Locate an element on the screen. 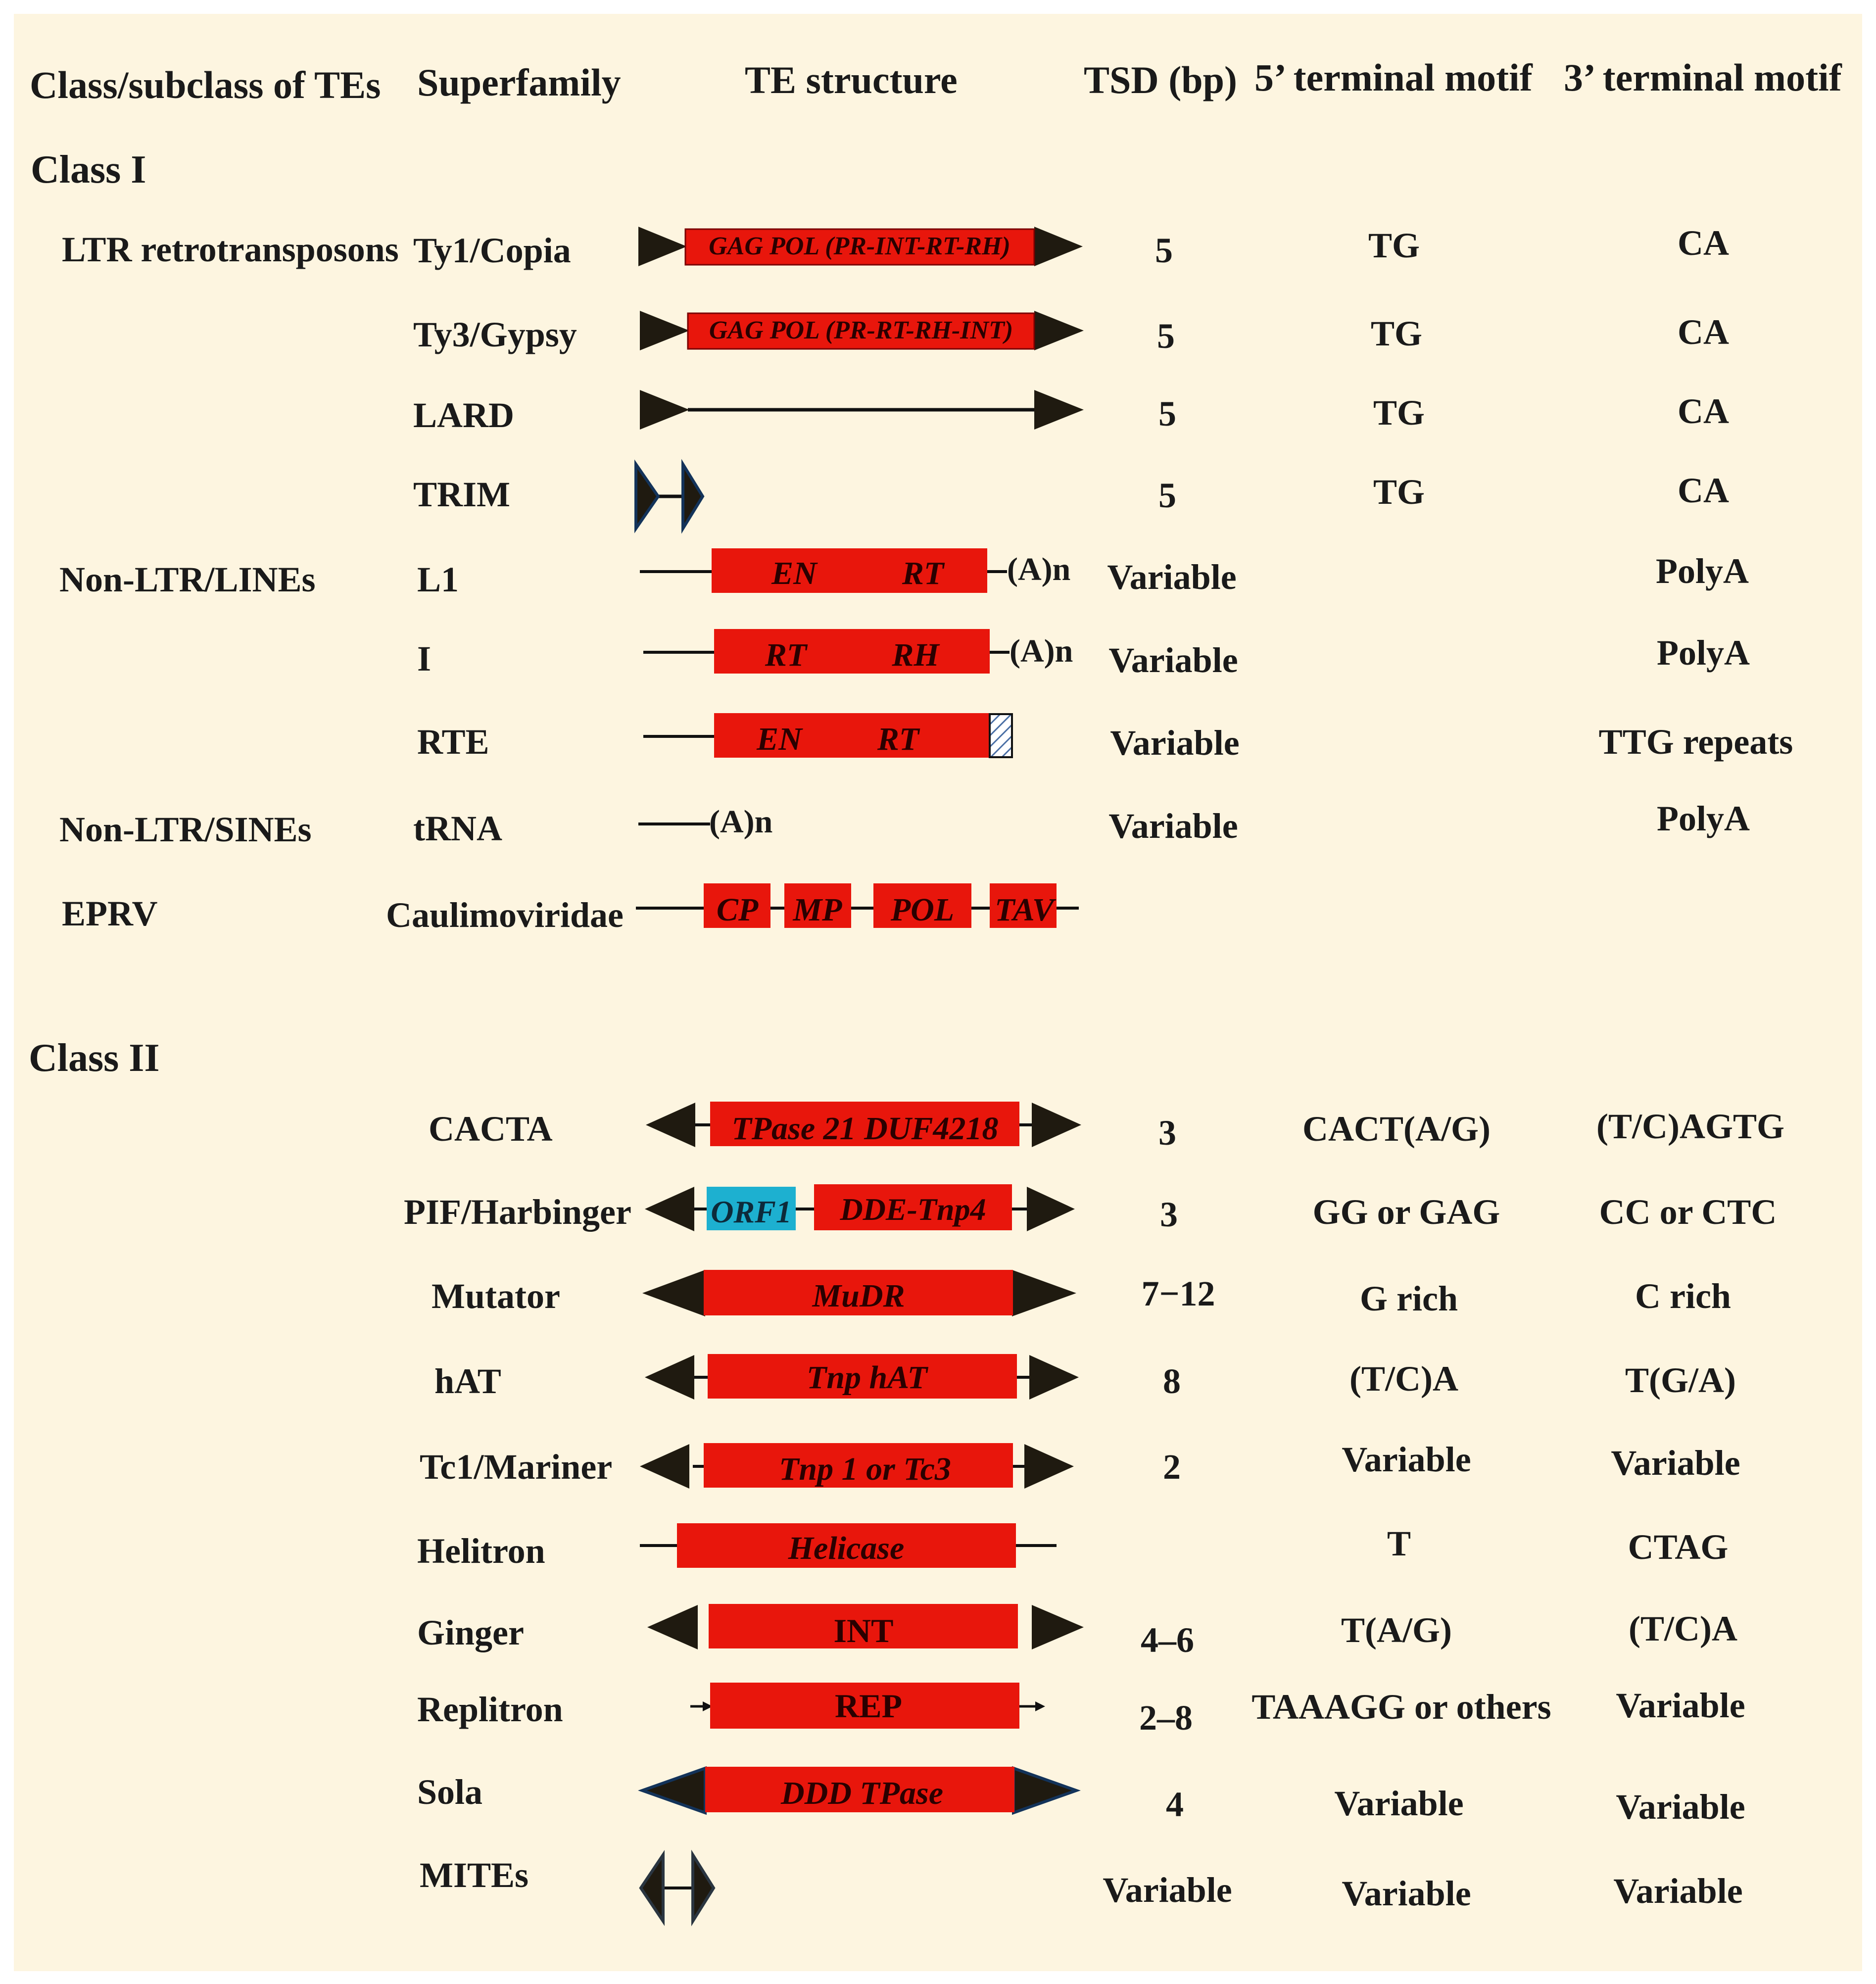 The image size is (1876, 1984). ddd-tpase-domain is located at coordinates (860, 1789).